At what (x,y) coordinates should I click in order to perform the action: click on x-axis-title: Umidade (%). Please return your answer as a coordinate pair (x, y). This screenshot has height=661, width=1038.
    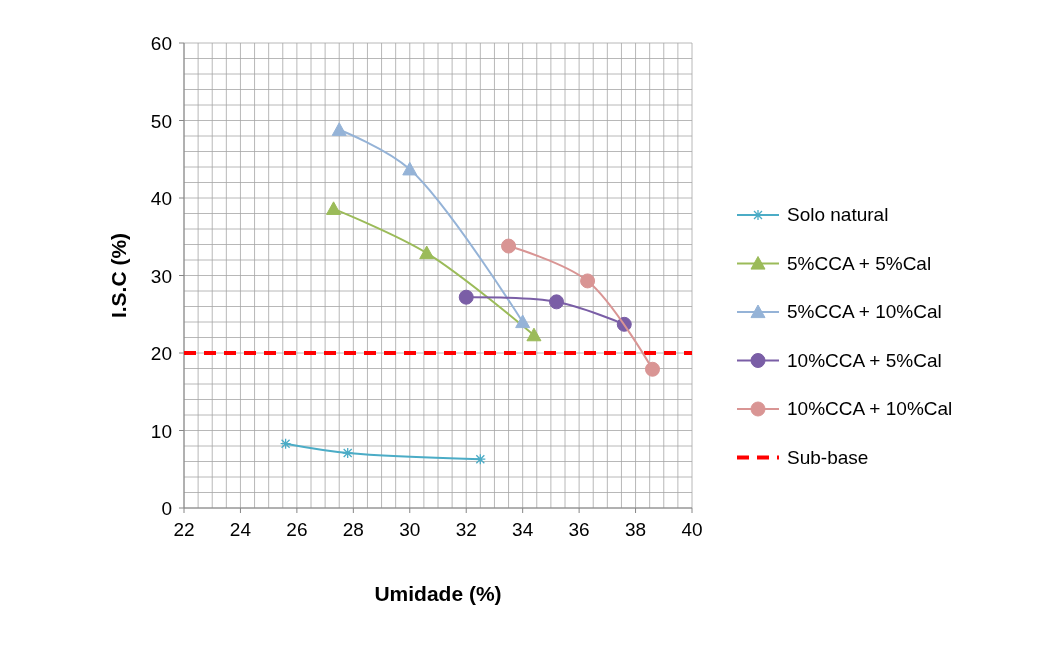
    Looking at the image, I should click on (438, 593).